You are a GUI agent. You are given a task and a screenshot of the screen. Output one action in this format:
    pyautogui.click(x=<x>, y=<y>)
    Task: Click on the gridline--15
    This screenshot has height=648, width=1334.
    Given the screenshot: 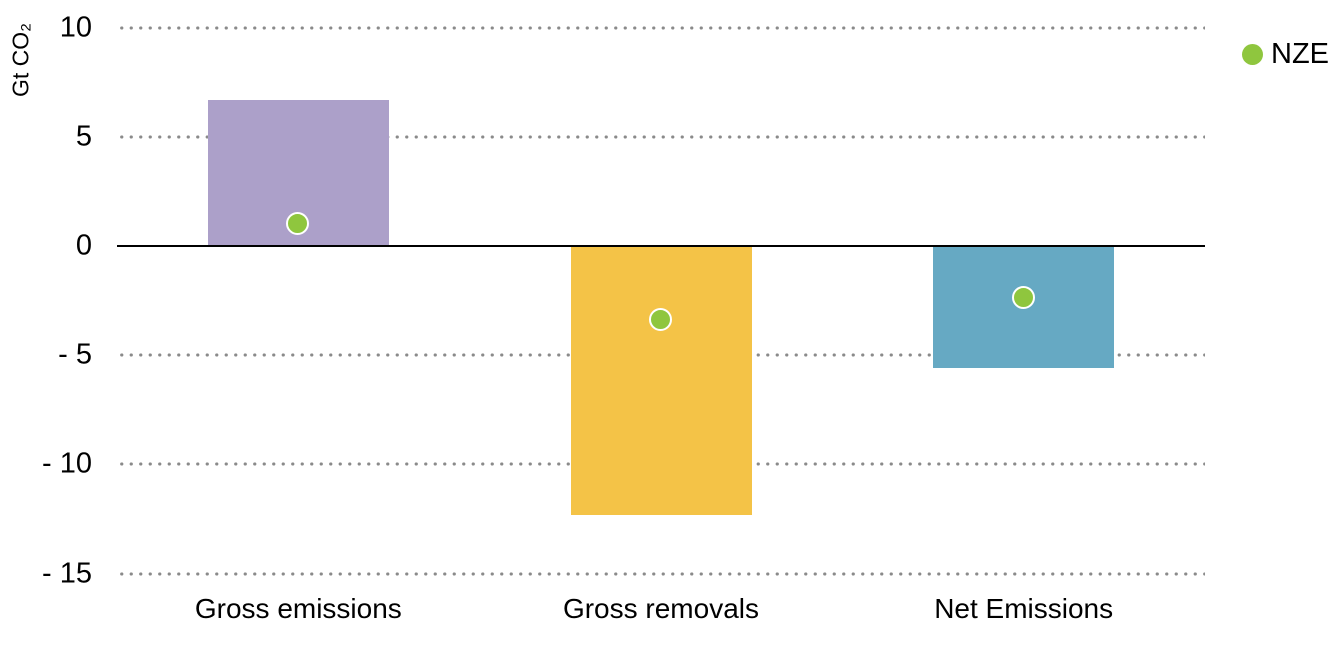 What is the action you would take?
    pyautogui.click(x=661, y=573)
    